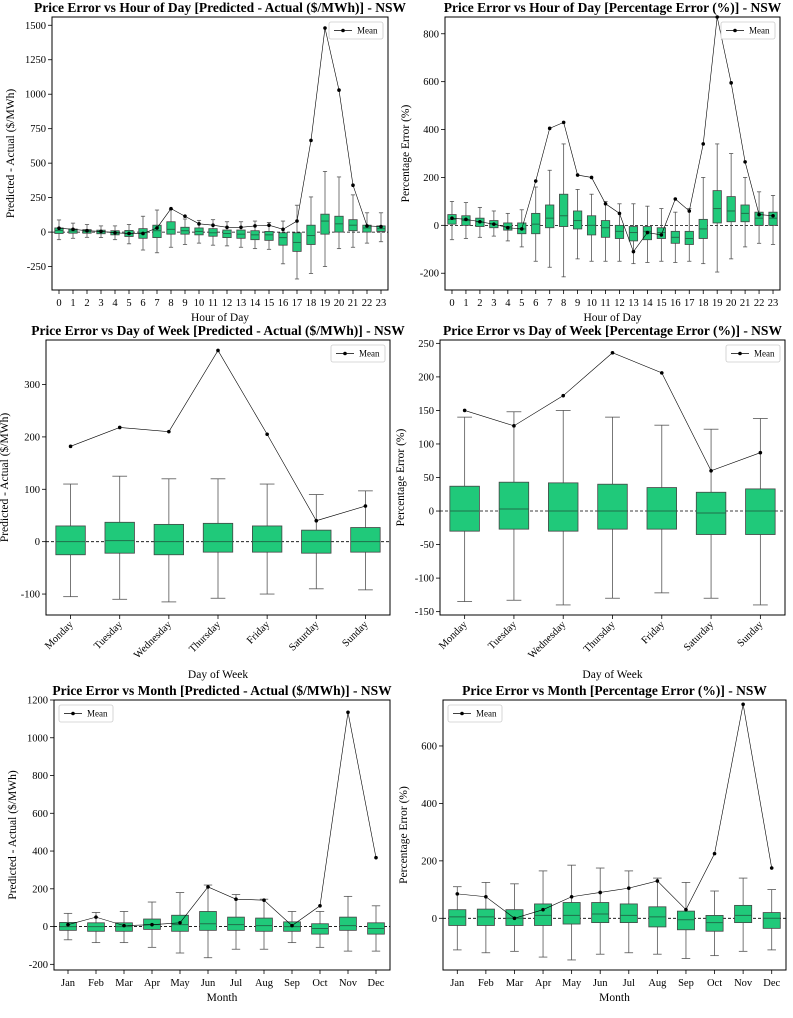 The width and height of the screenshot is (793, 1018). What do you see at coordinates (365, 540) in the screenshot?
I see `box-Sunday` at bounding box center [365, 540].